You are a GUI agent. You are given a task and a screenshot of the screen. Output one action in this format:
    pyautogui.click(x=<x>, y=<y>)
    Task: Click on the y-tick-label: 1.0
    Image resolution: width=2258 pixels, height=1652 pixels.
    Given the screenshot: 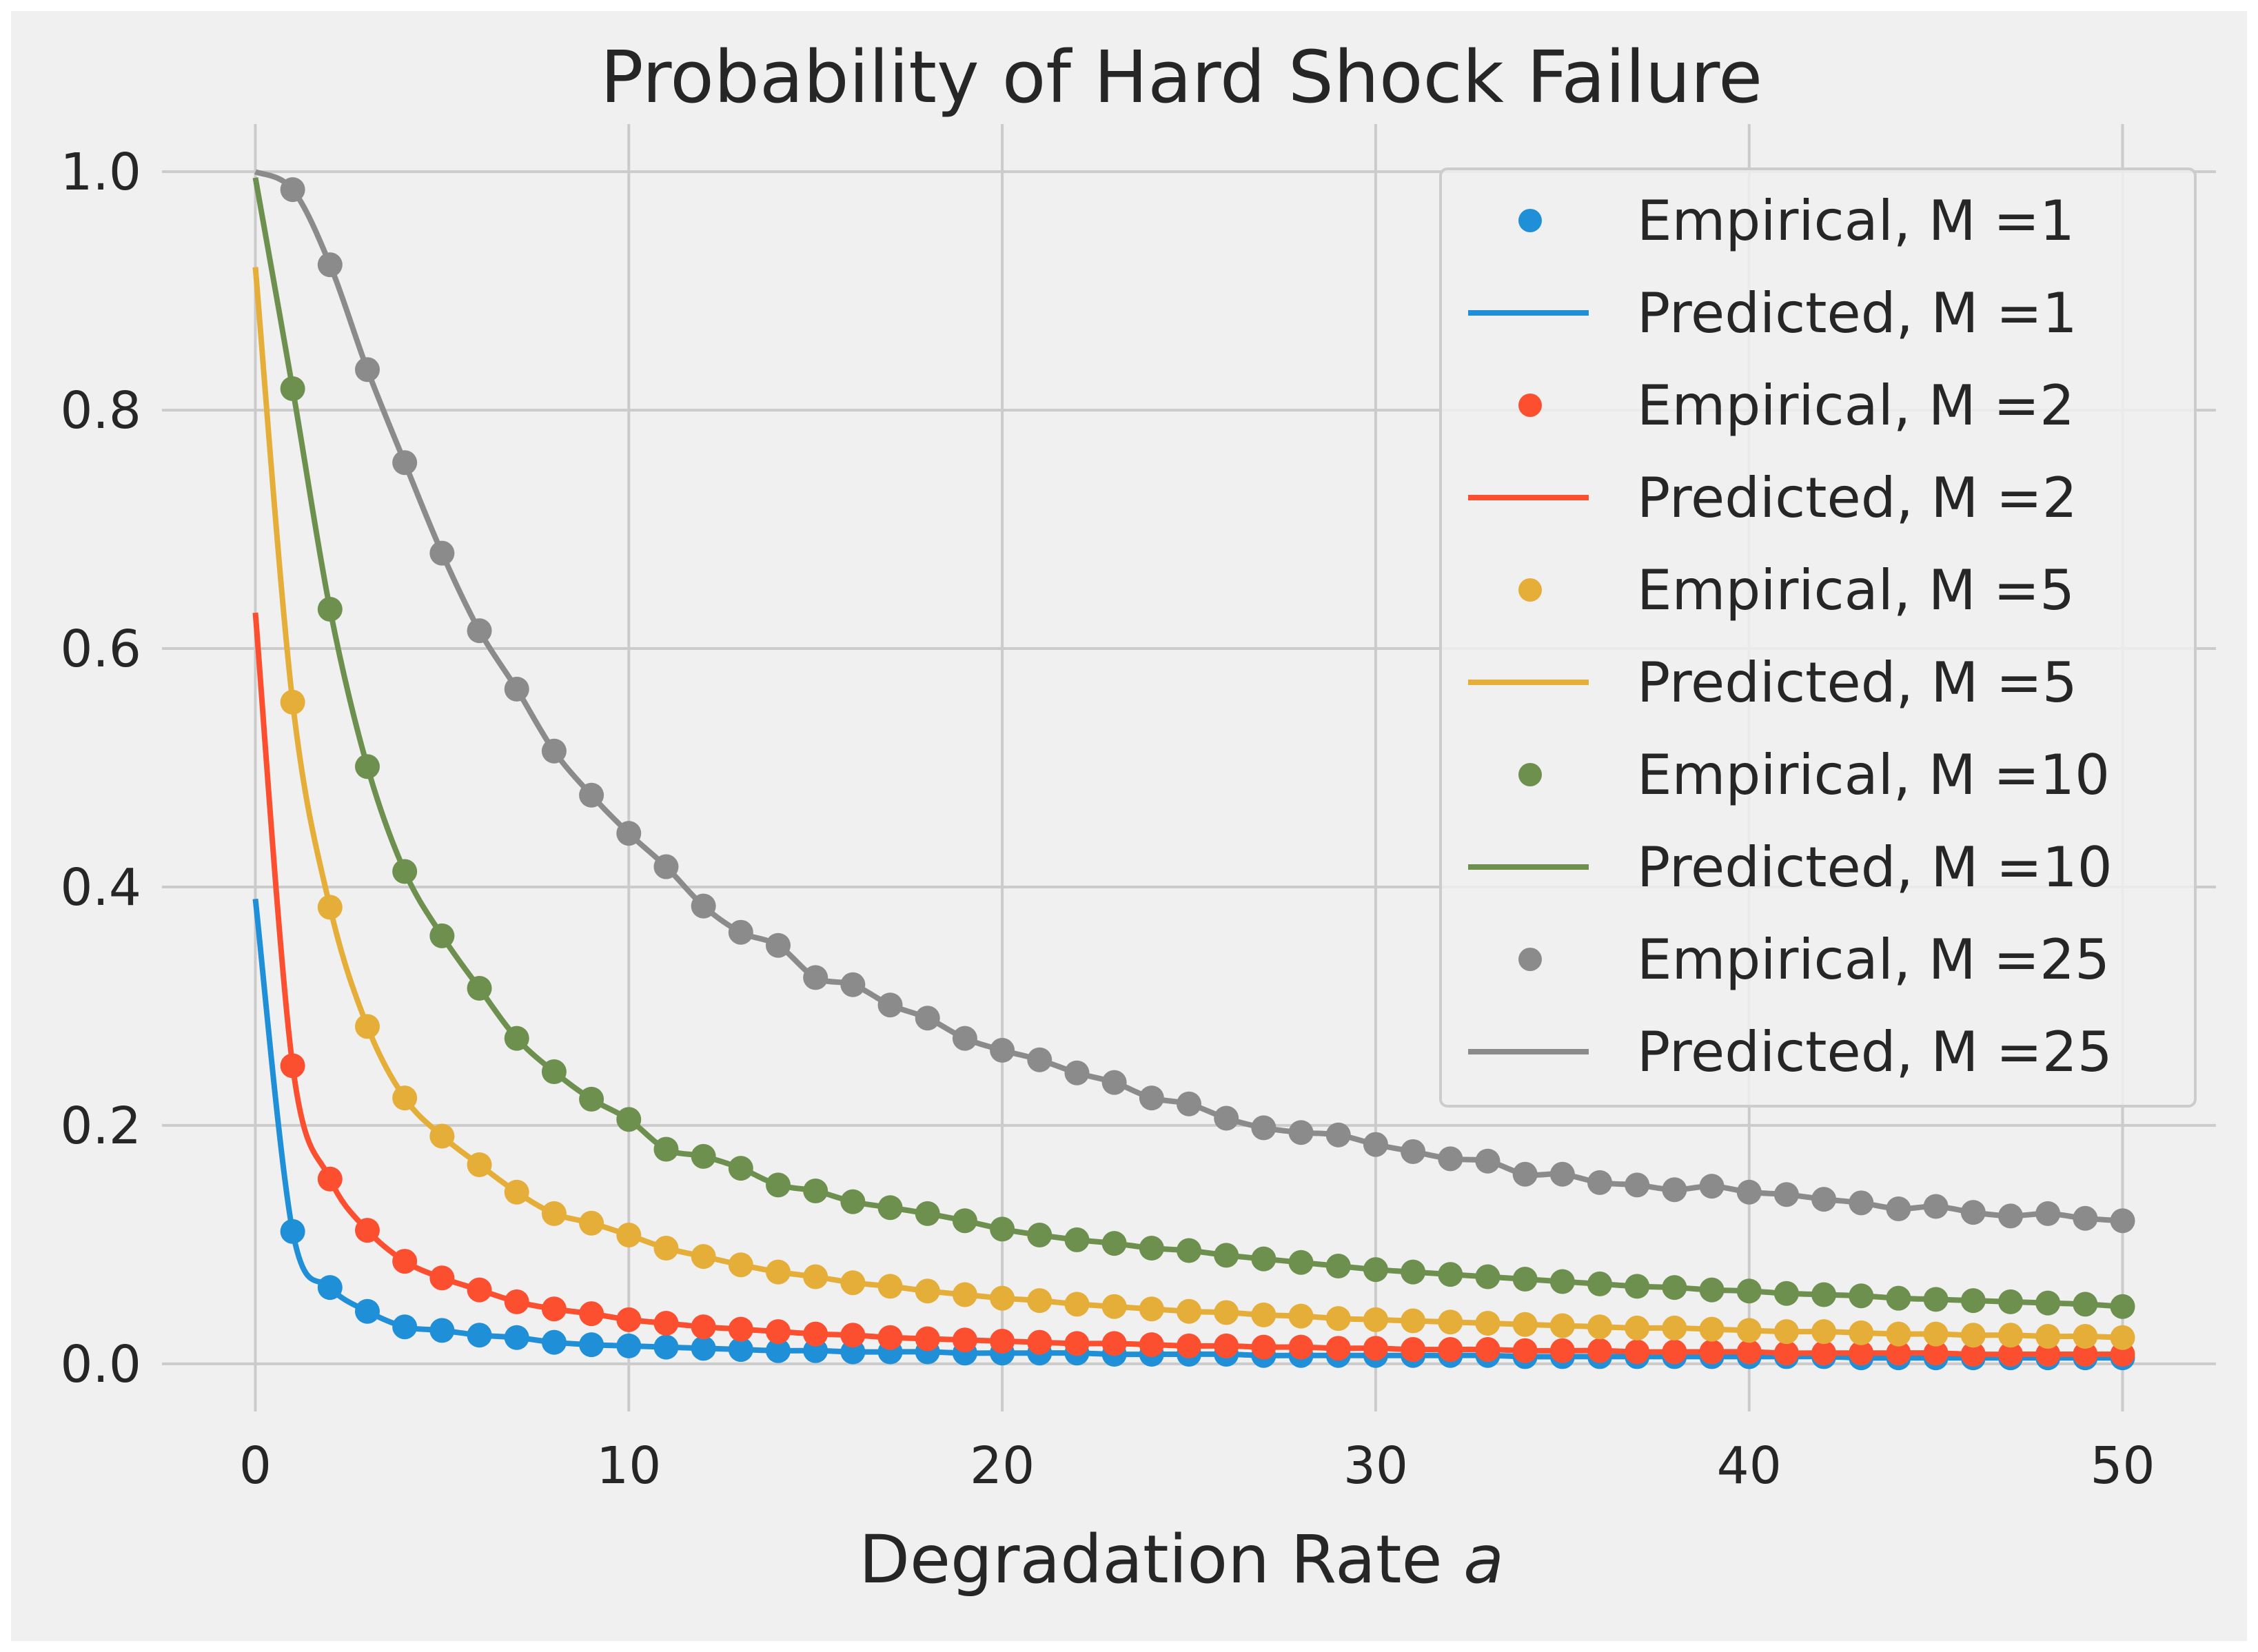 What is the action you would take?
    pyautogui.click(x=100, y=173)
    